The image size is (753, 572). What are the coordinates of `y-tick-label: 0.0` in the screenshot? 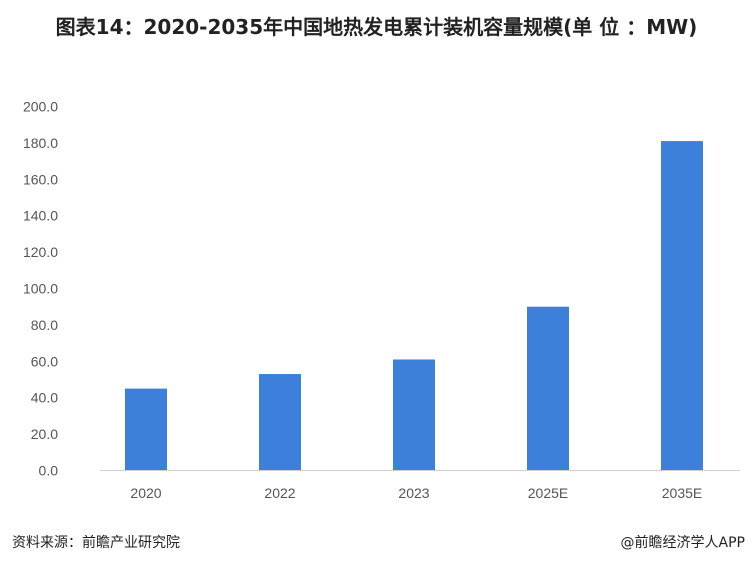 It's located at (49, 471).